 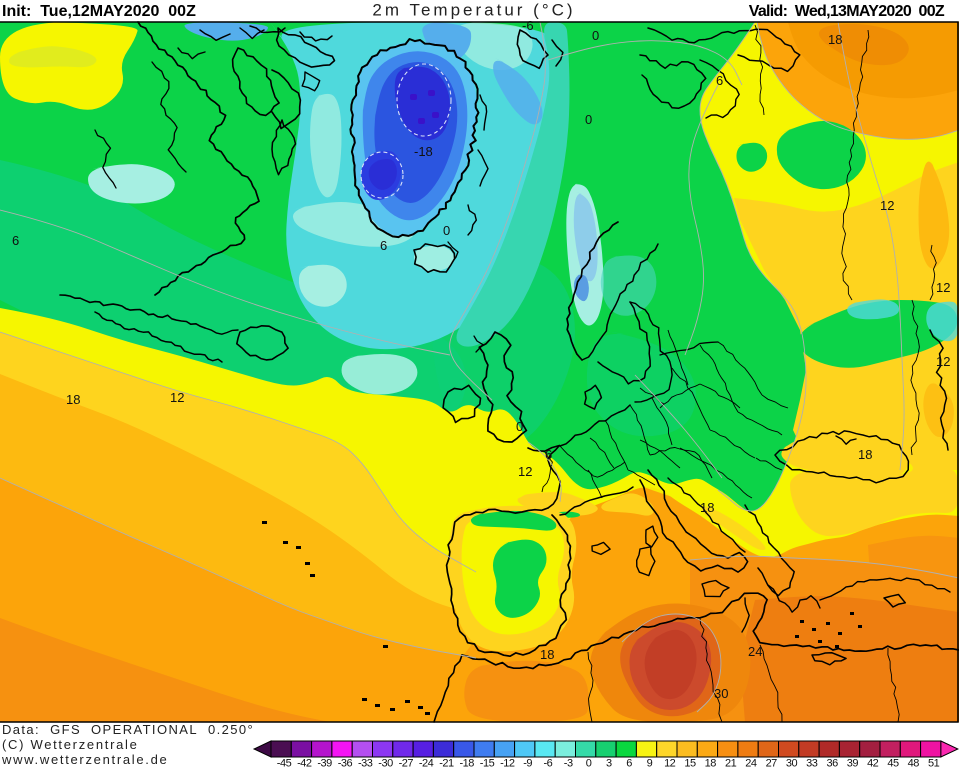 I want to click on svg-text: -42, so click(x=304, y=764).